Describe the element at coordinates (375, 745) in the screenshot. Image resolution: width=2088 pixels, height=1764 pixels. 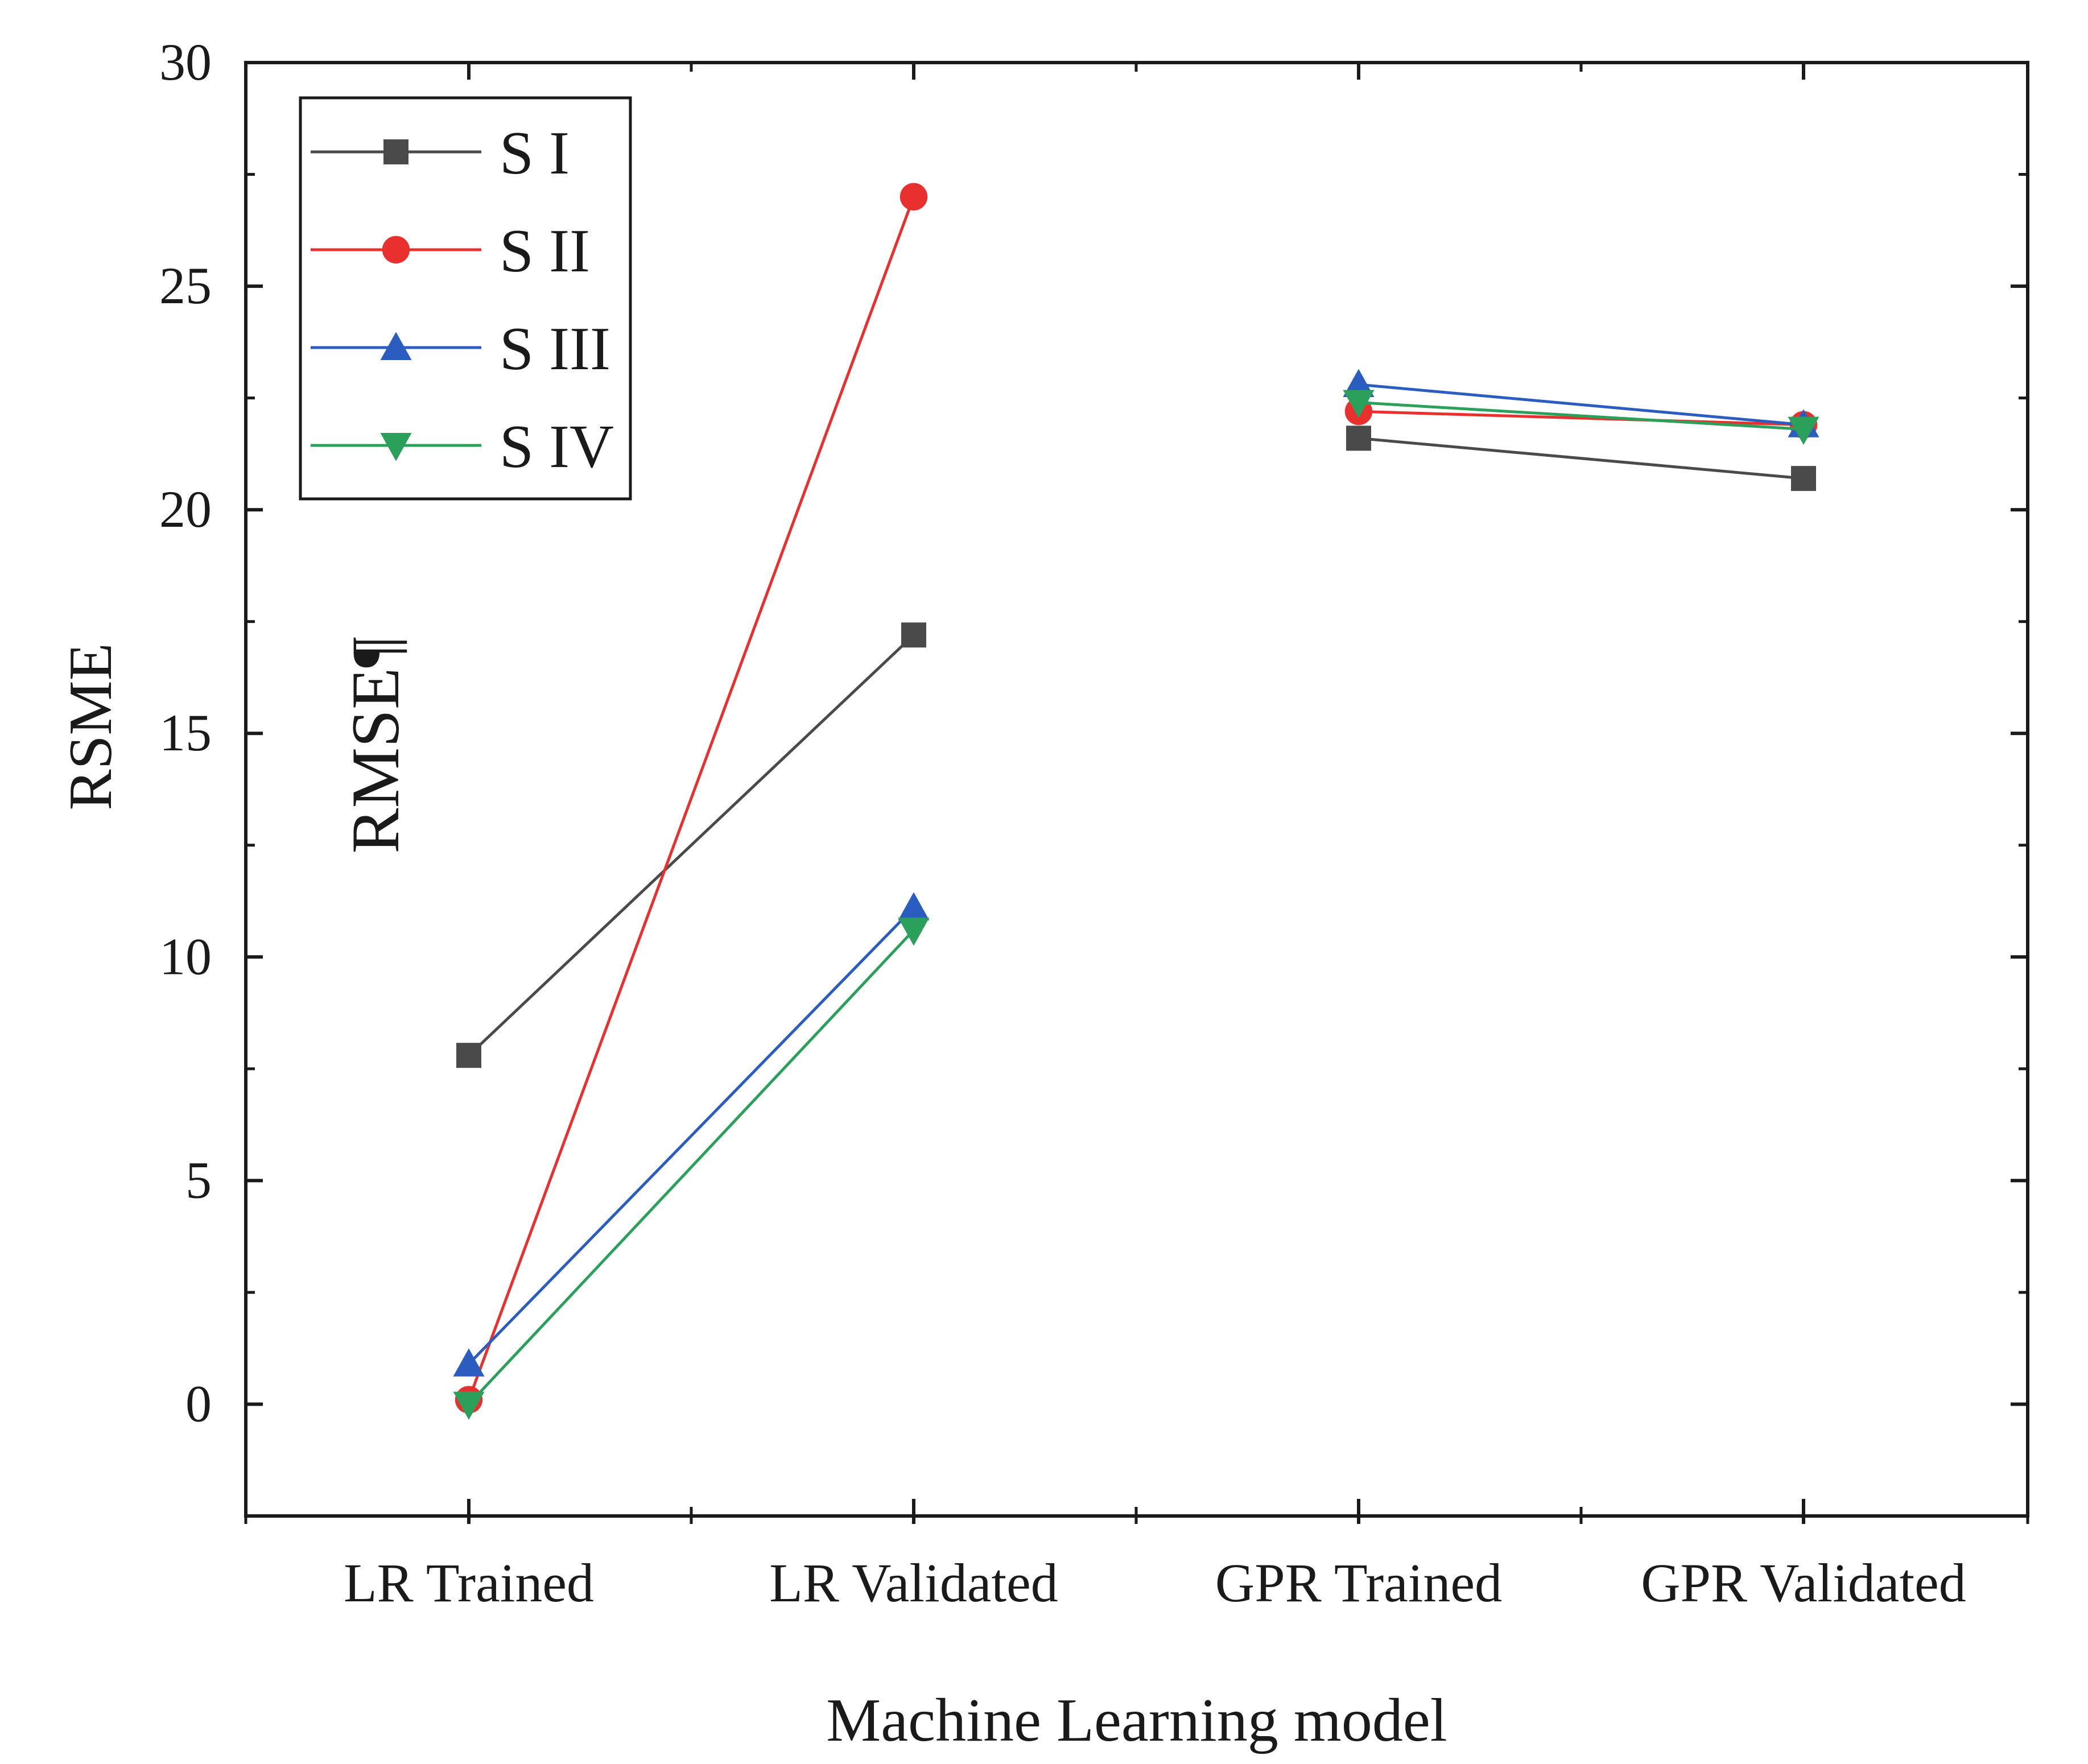
I see `rmse-annotation: RMSE¶` at that location.